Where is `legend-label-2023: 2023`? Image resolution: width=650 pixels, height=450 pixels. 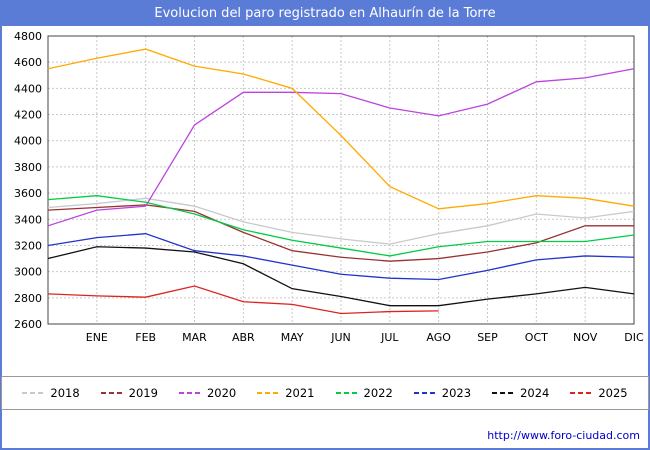 legend-label-2023: 2023 is located at coordinates (456, 393).